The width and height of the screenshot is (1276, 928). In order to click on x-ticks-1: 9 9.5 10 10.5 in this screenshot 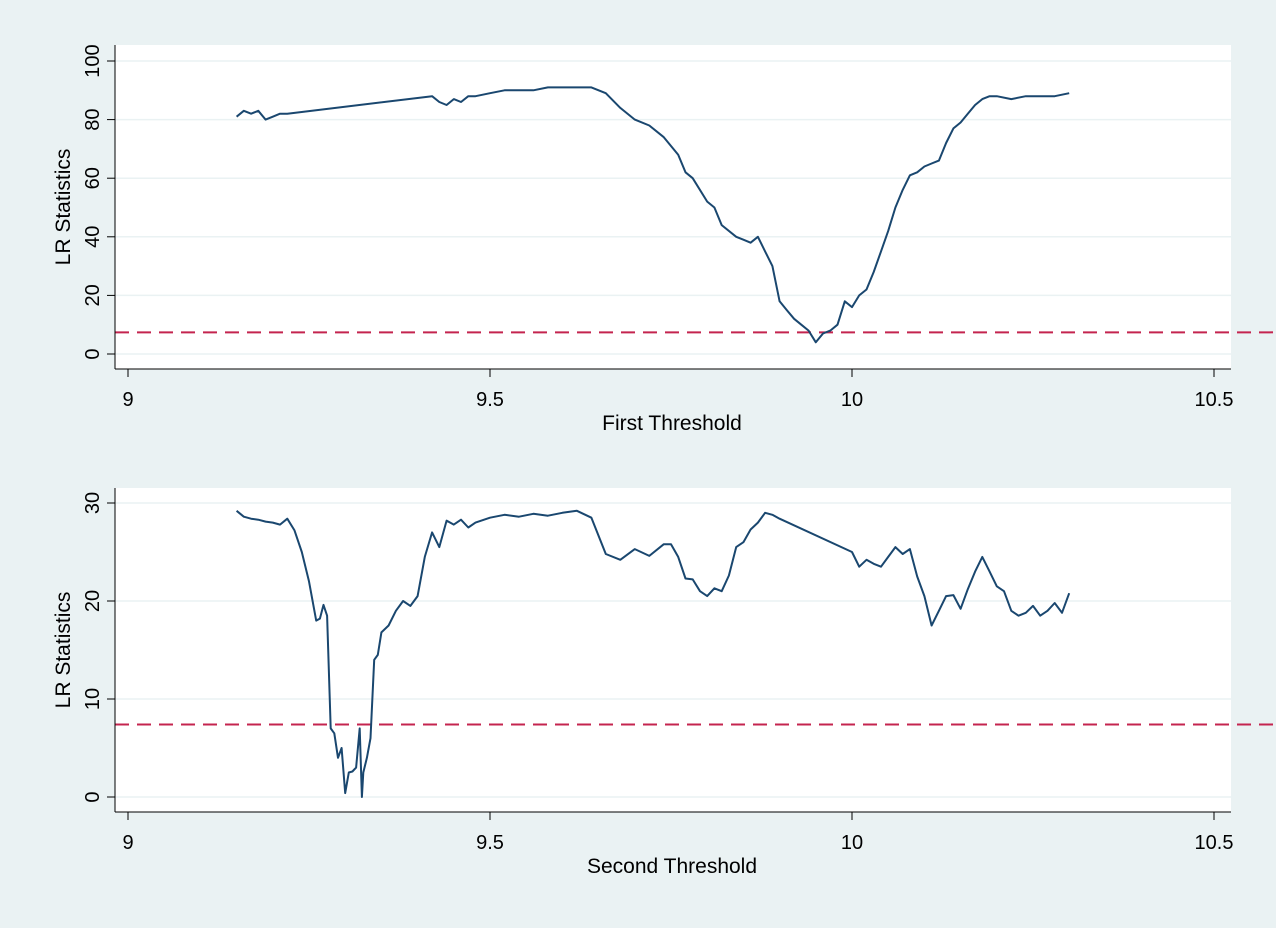, I will do `click(677, 390)`.